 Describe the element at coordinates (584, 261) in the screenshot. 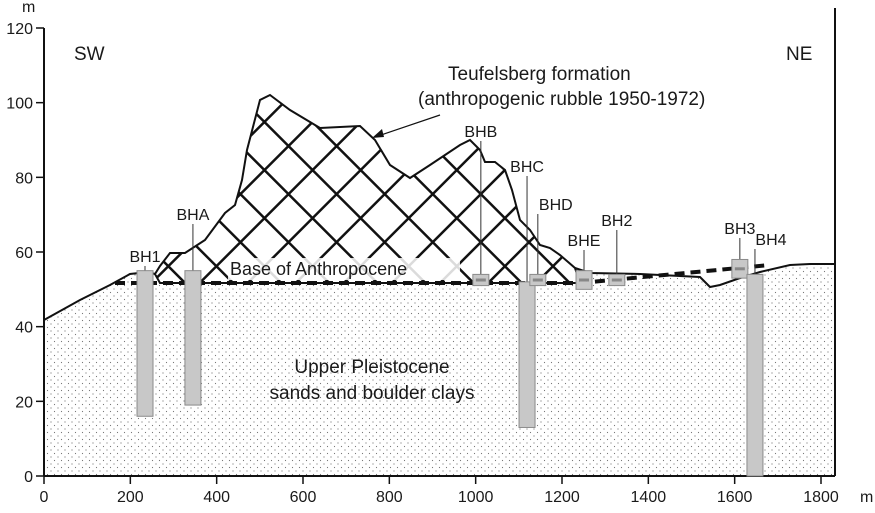

I see `borehole-bhe: BHE` at that location.